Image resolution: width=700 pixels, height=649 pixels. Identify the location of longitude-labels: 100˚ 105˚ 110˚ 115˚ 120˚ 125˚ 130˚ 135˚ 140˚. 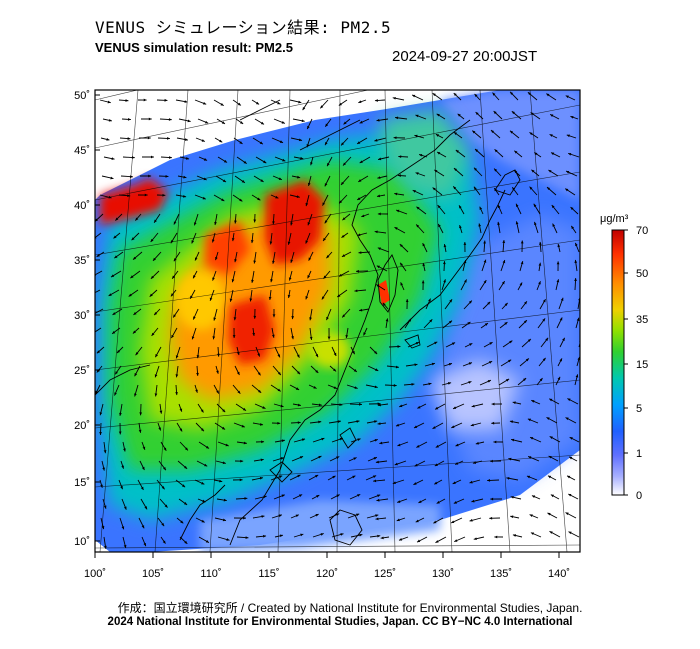
(327, 574).